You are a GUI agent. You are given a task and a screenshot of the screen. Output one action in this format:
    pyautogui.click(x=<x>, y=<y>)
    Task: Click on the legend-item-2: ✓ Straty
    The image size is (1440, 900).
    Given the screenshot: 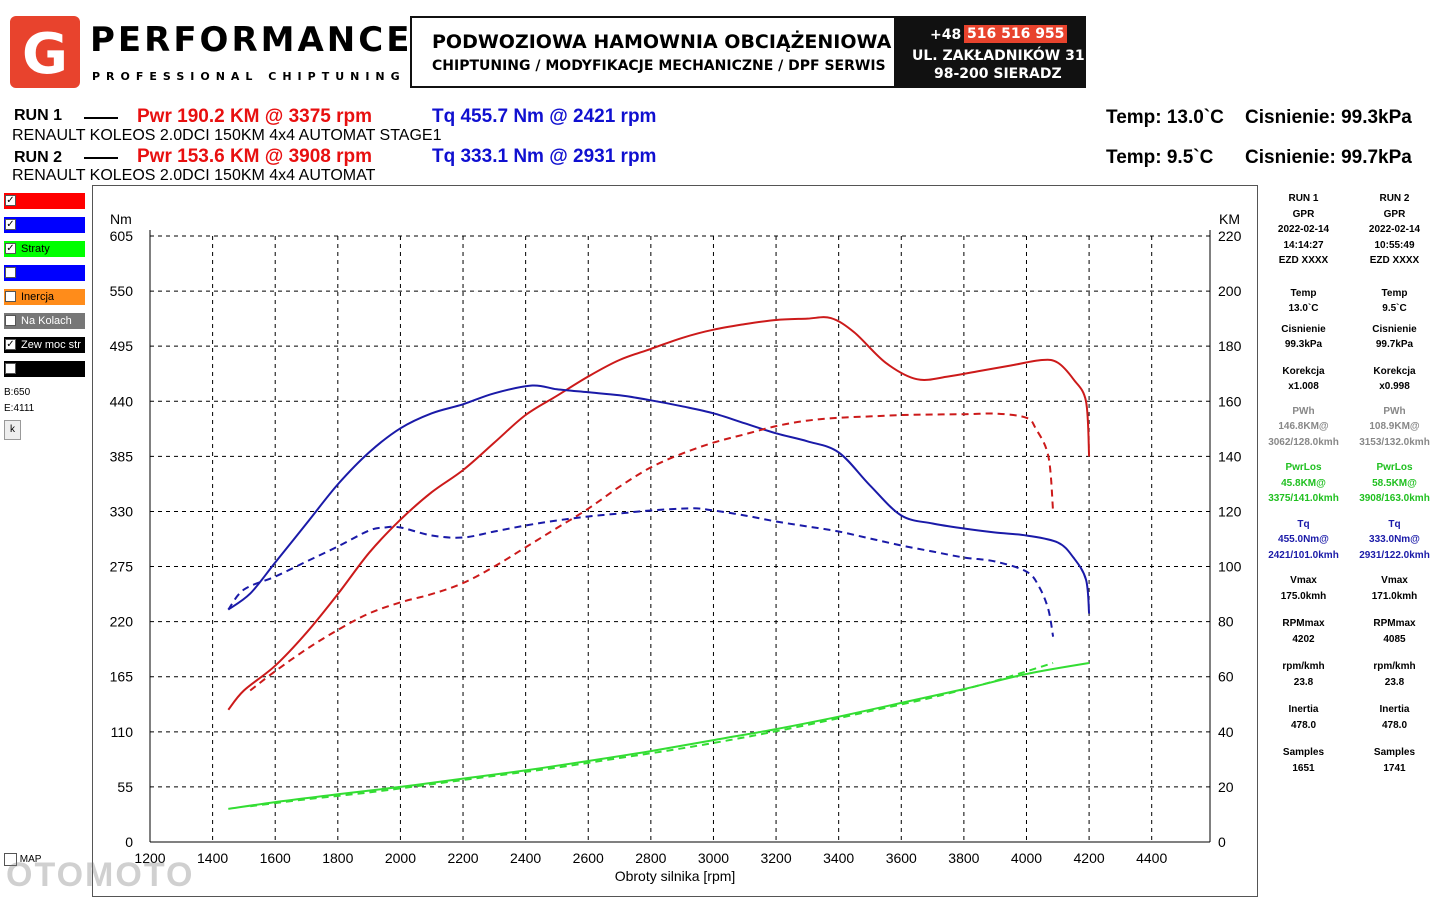 What is the action you would take?
    pyautogui.click(x=44, y=249)
    